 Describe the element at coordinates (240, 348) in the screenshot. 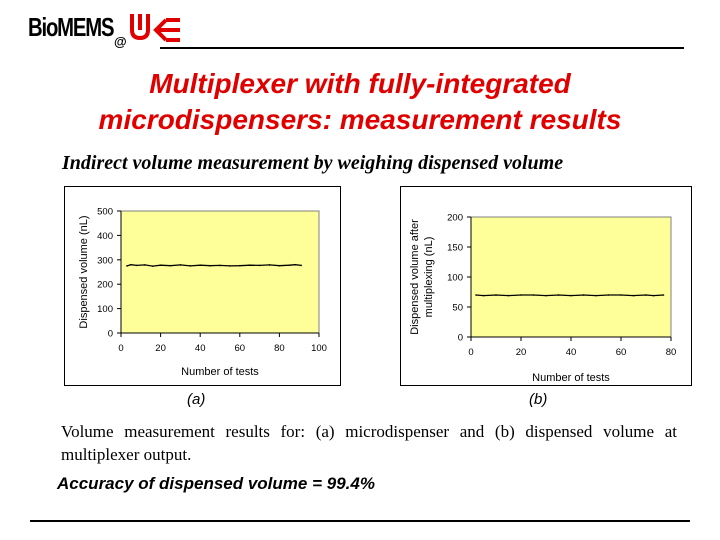

I see `chart-a-xtick-label: 60` at that location.